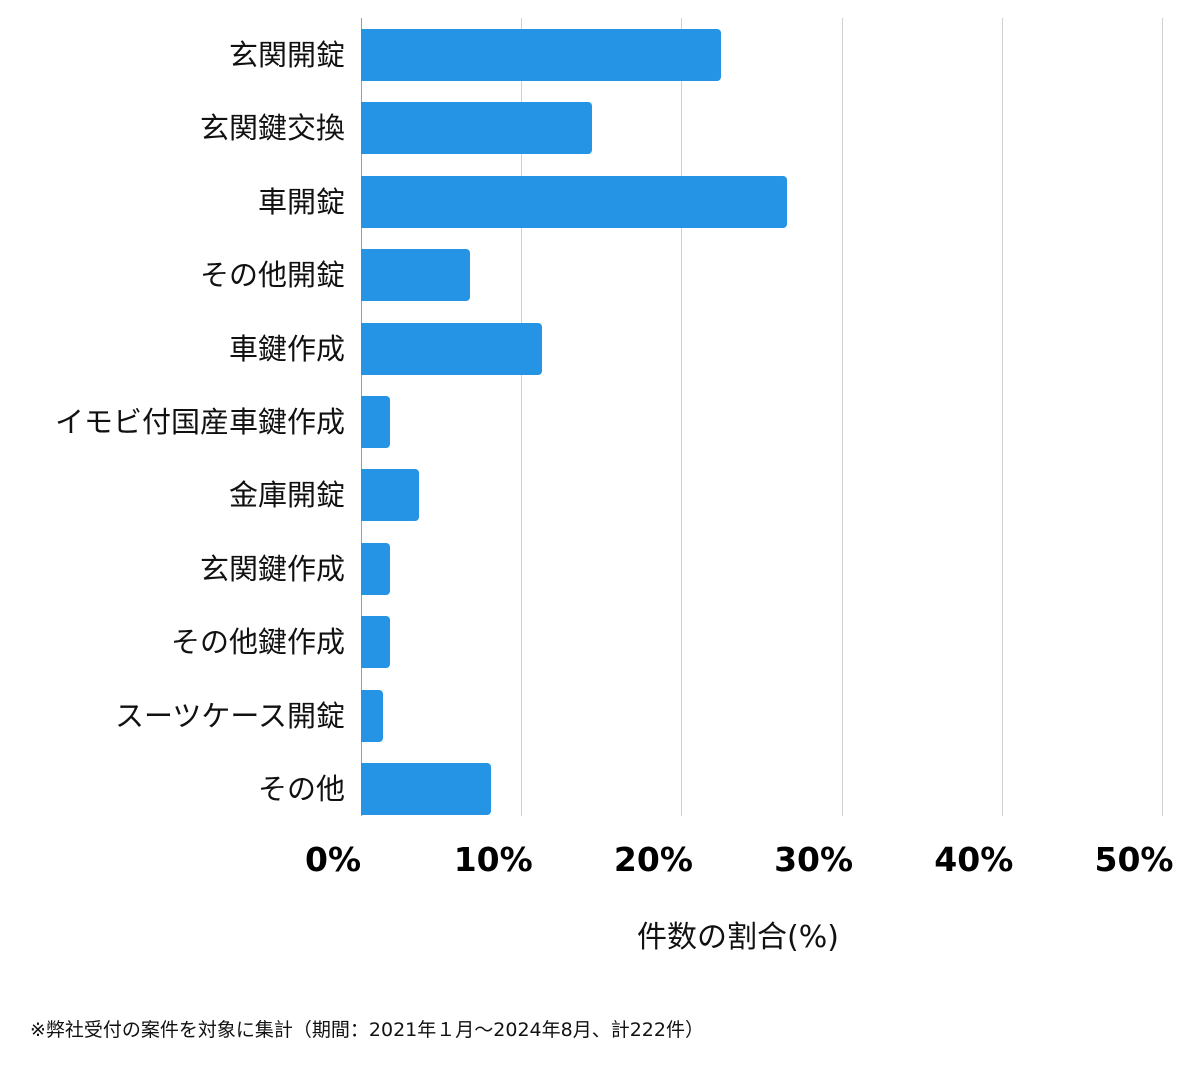 This screenshot has height=1069, width=1200. I want to click on category-label: イモビ付国産車鍵作成, so click(199, 422).